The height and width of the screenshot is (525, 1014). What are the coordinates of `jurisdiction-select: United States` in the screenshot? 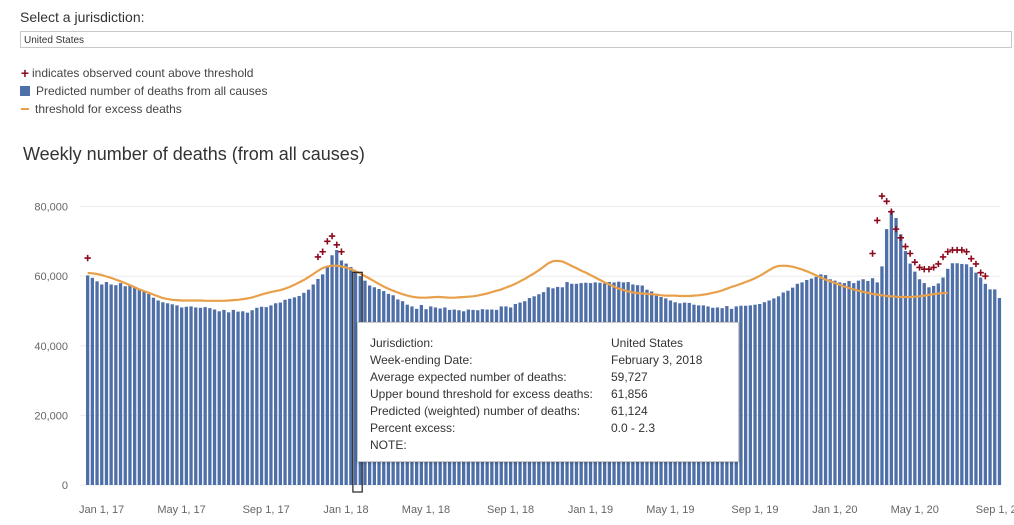 It's located at (516, 39).